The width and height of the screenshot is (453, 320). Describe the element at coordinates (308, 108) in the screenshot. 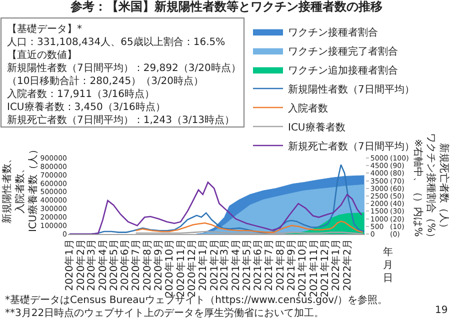

I see `legend-label: 入院者数` at that location.